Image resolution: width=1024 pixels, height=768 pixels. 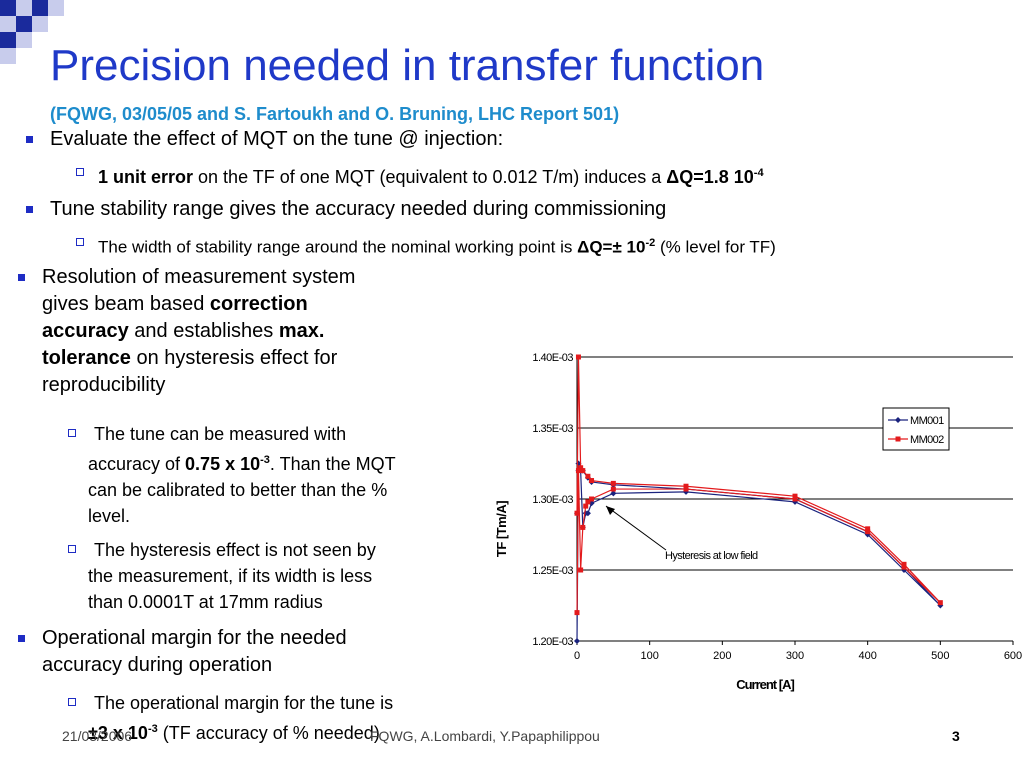 What do you see at coordinates (710, 177) in the screenshot?
I see `delta-q-value: ΔQ=1.8 10` at bounding box center [710, 177].